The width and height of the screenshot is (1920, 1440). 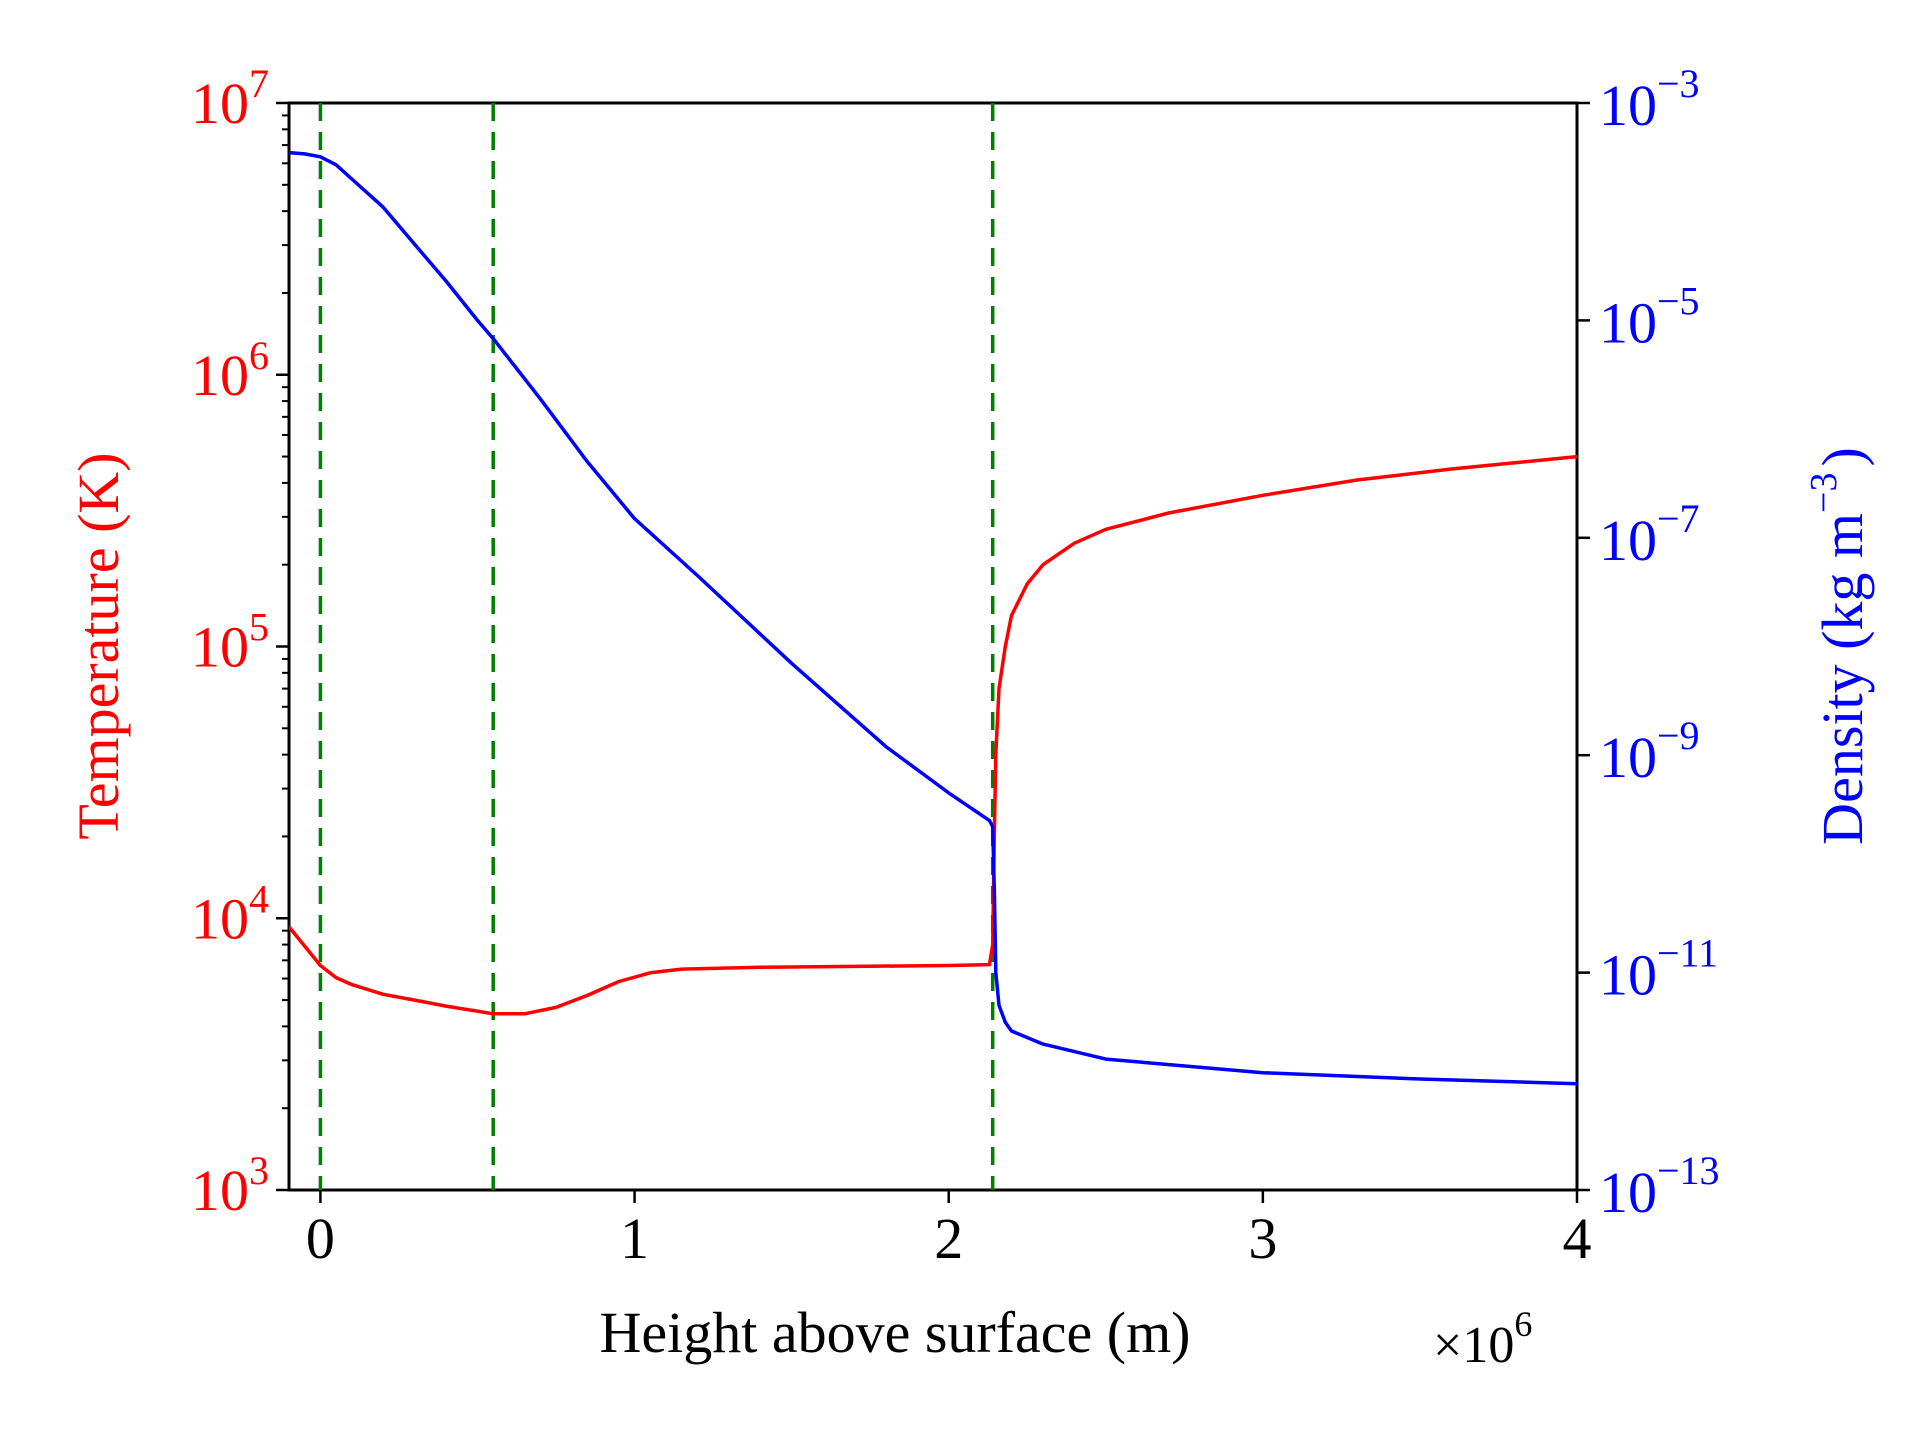 What do you see at coordinates (1649, 751) in the screenshot?
I see `right-tick-label: 10⁻⁹` at bounding box center [1649, 751].